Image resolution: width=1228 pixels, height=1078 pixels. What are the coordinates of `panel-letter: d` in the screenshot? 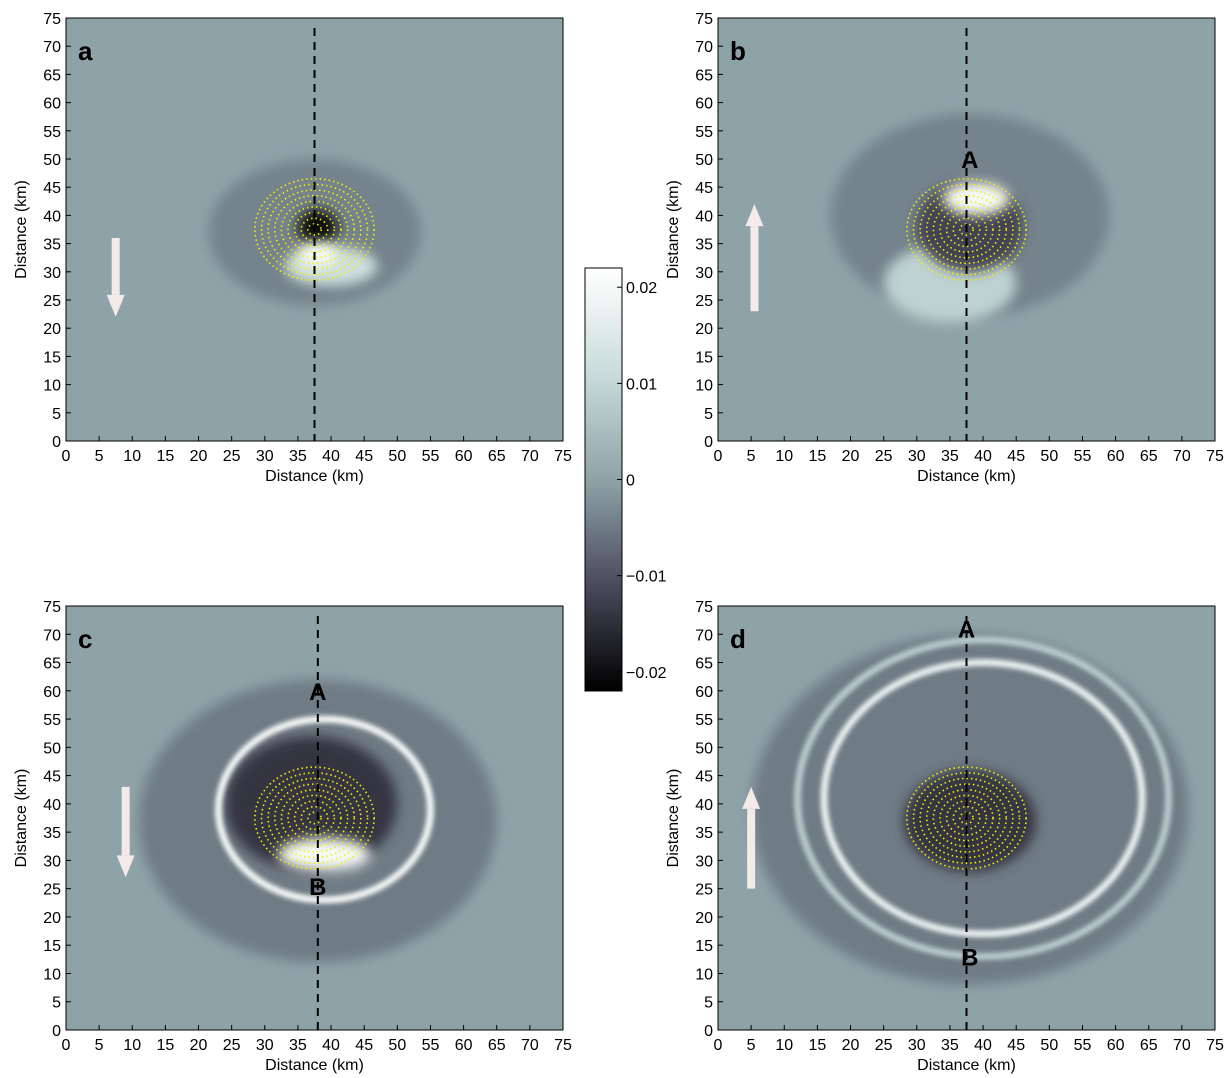 It's located at (738, 639).